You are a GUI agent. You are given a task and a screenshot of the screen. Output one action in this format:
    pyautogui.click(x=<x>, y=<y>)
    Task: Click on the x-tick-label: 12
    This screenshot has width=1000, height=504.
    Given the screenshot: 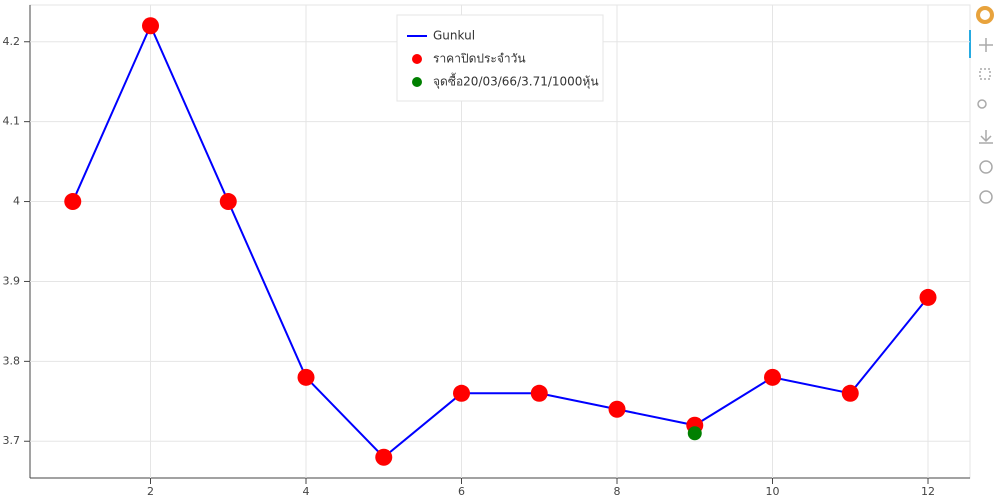 What is the action you would take?
    pyautogui.click(x=928, y=491)
    